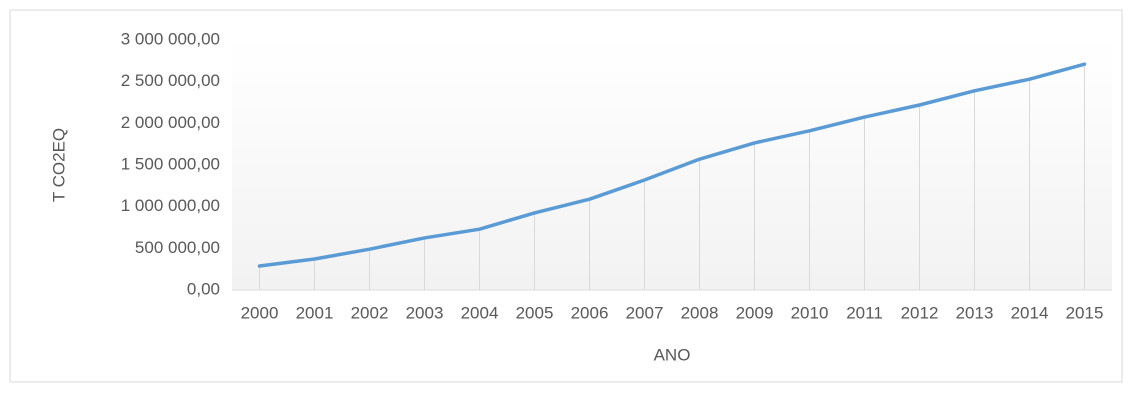 The height and width of the screenshot is (400, 1132). What do you see at coordinates (177, 247) in the screenshot?
I see `y-tick-label: 500 000,00` at bounding box center [177, 247].